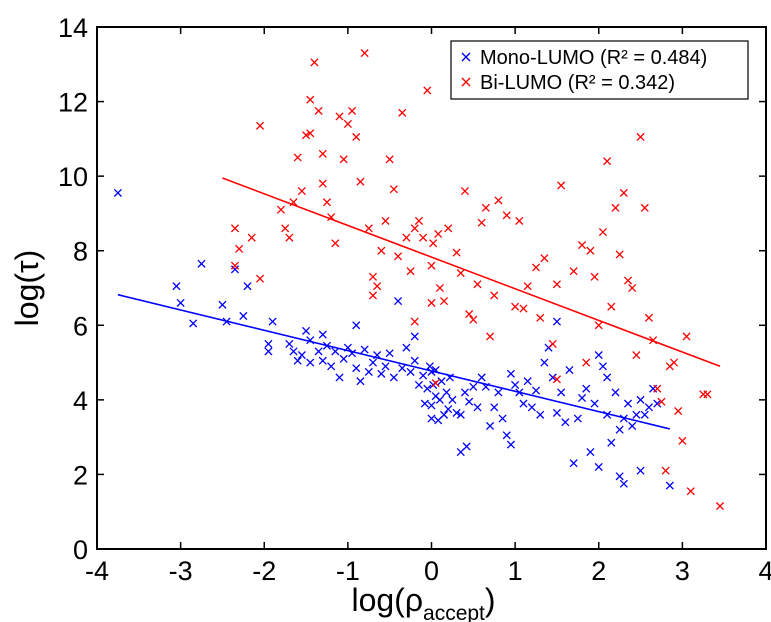 The height and width of the screenshot is (622, 771). Describe the element at coordinates (490, 600) in the screenshot. I see `x-axis-title-close: )` at that location.